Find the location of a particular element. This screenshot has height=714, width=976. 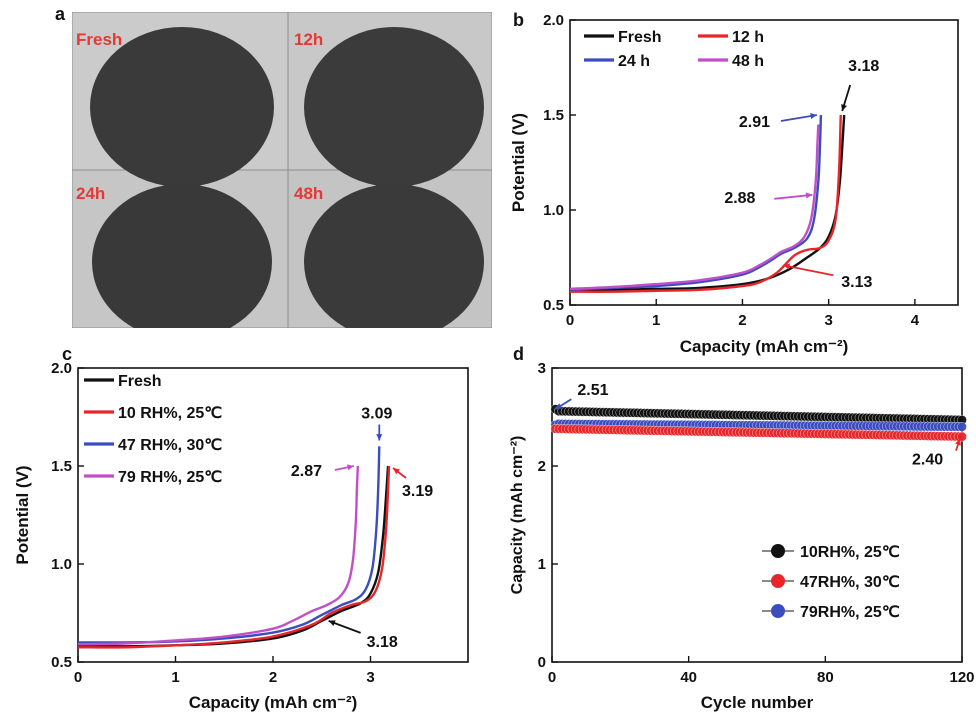

y-tick-label: 2 is located at coordinates (542, 466).